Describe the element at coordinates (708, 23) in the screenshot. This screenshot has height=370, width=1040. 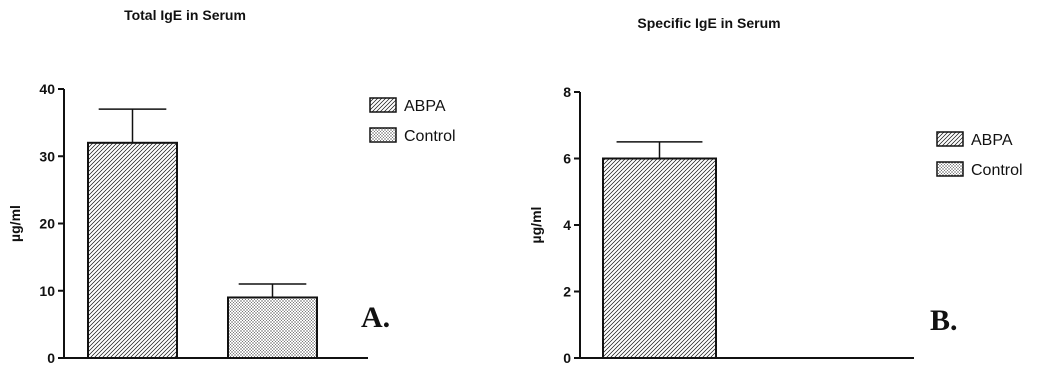
I see `chart-title: Specific IgE in Serum` at that location.